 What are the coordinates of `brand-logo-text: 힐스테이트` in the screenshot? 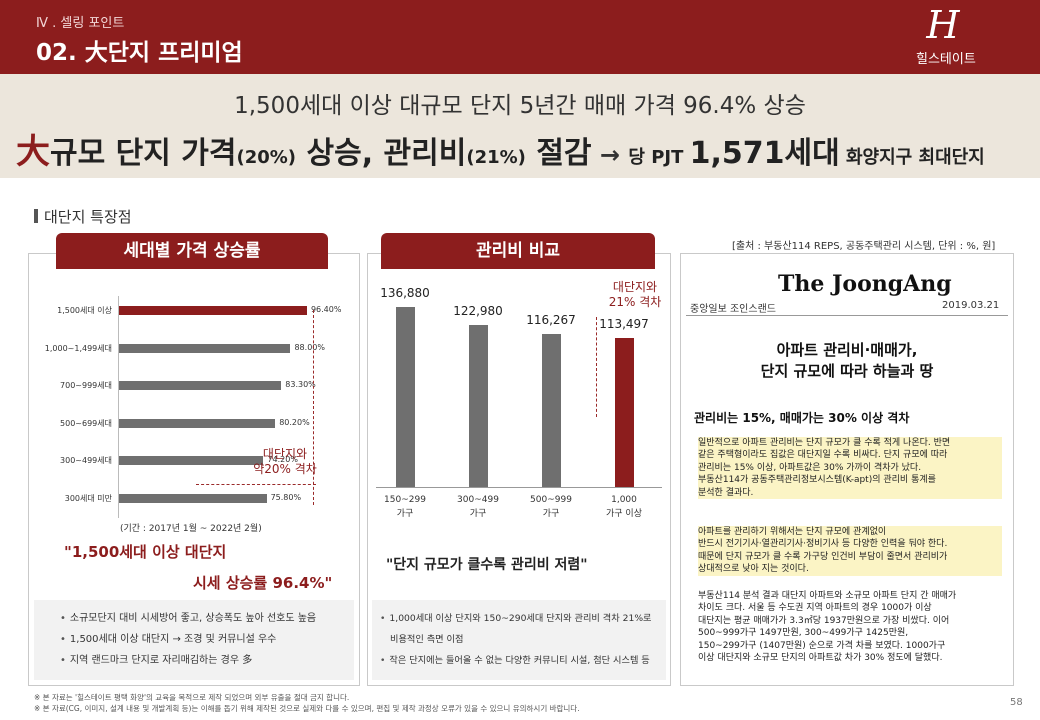 It's located at (946, 59).